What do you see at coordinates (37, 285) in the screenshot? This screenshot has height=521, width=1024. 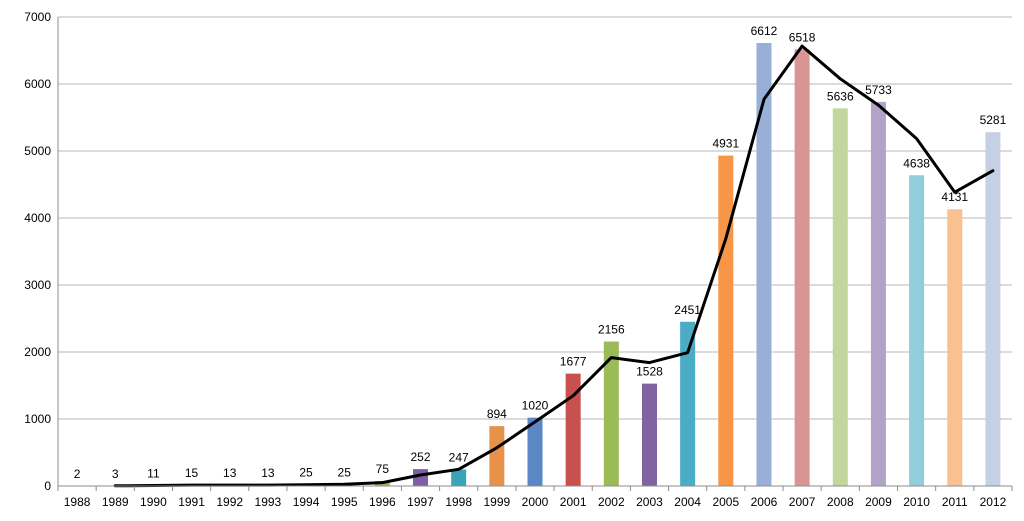 I see `y-tick-label: 3000` at bounding box center [37, 285].